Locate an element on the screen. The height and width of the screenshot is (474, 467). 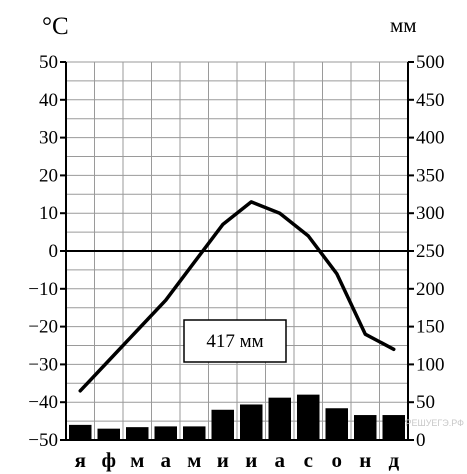
right-tick-label: 400 is located at coordinates (430, 138).